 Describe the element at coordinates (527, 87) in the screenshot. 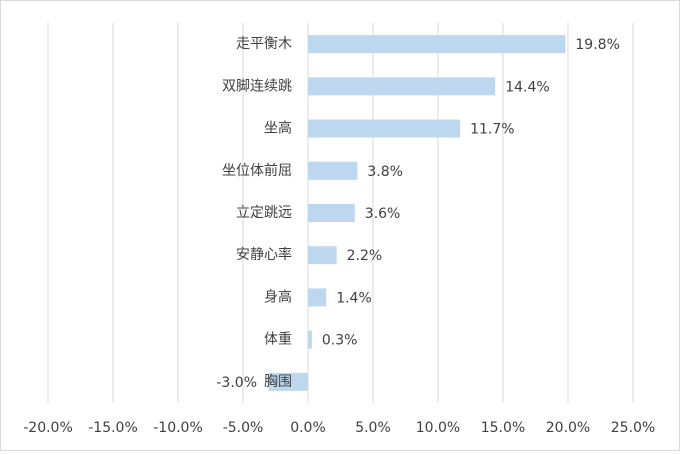

I see `data-label: 14.4%` at that location.